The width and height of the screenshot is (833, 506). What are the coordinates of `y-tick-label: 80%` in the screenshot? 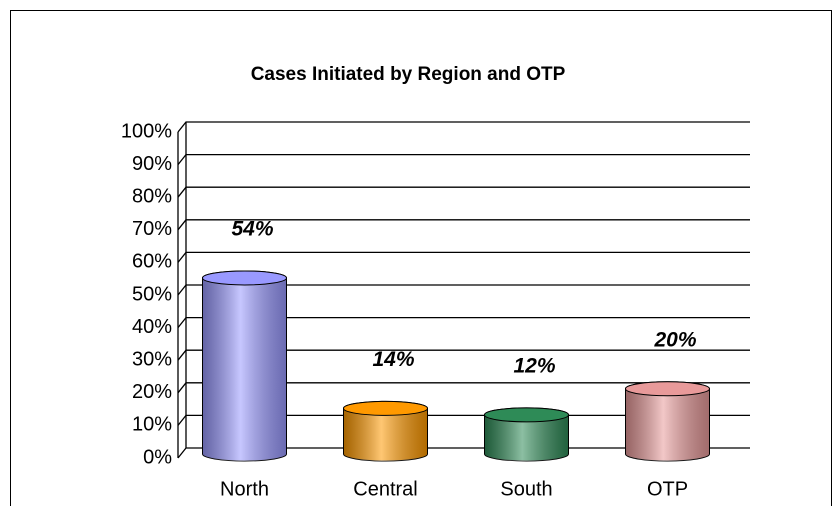 It's located at (152, 196).